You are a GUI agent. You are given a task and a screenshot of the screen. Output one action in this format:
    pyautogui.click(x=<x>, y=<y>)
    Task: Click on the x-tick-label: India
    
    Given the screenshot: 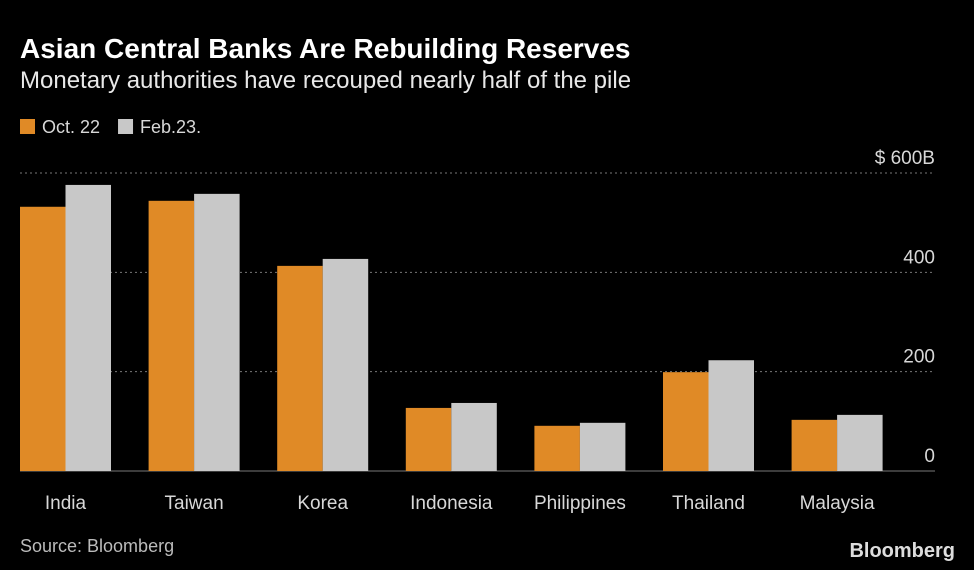 What is the action you would take?
    pyautogui.click(x=66, y=503)
    